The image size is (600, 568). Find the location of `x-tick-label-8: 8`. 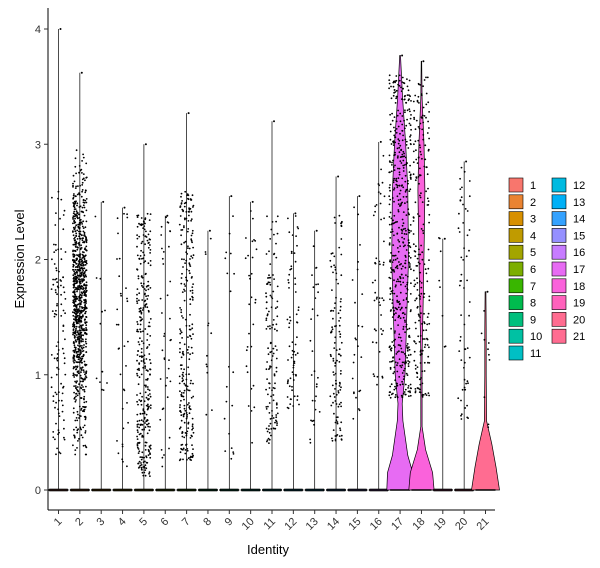

x-tick-label-8: 8 is located at coordinates (207, 522).